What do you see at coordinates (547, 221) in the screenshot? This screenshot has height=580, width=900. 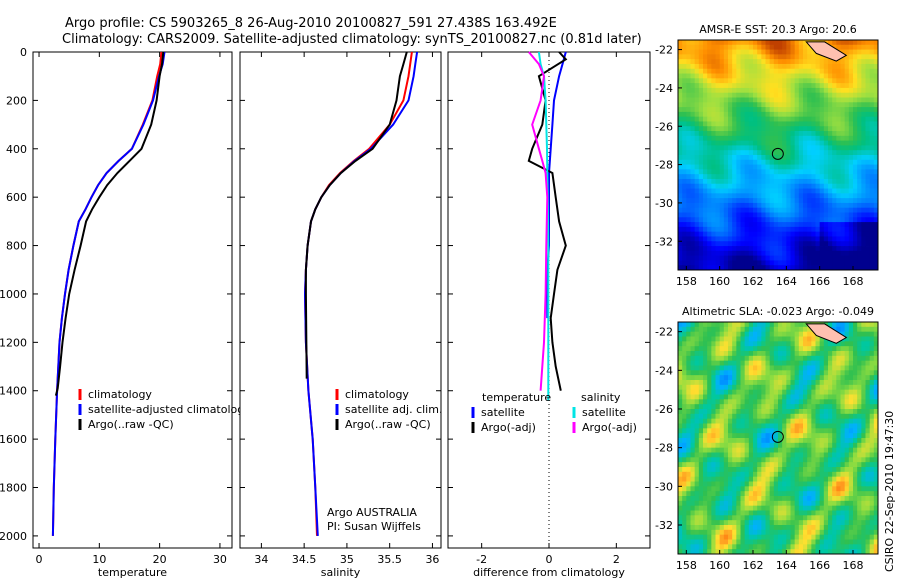 I see `difference-series-line` at bounding box center [547, 221].